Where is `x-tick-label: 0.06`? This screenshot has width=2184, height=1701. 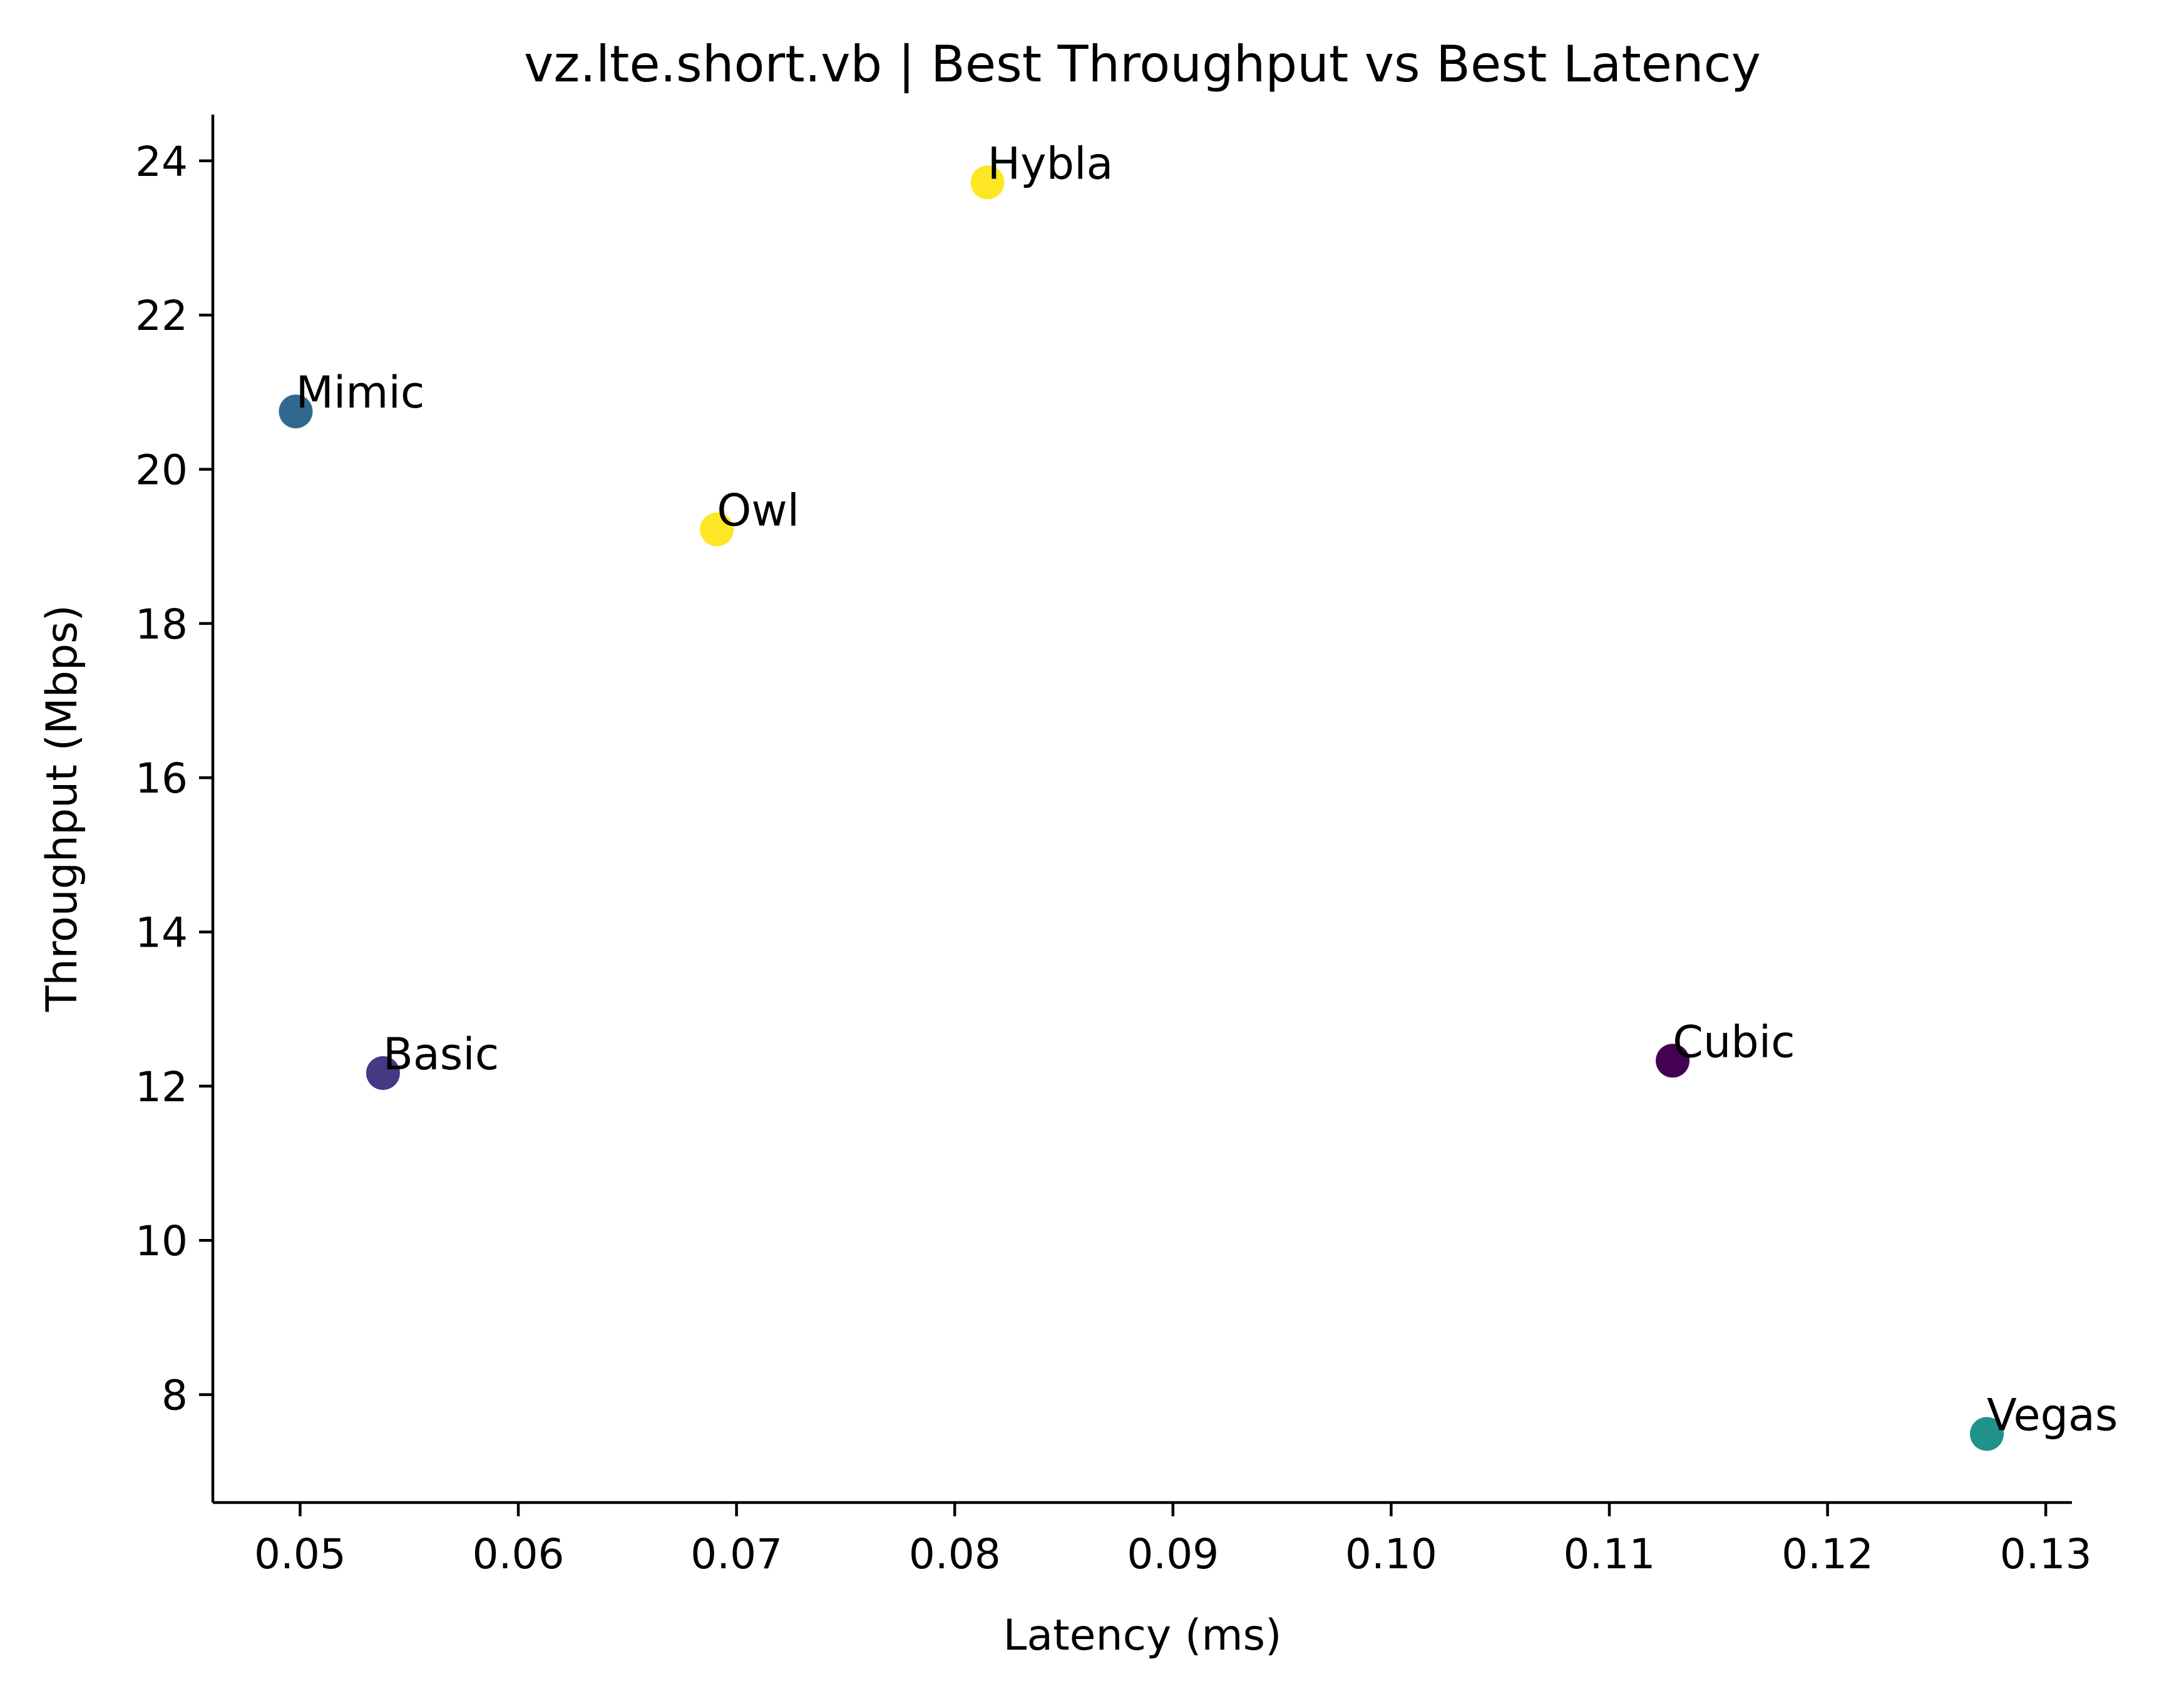 x-tick-label: 0.06 is located at coordinates (519, 1554).